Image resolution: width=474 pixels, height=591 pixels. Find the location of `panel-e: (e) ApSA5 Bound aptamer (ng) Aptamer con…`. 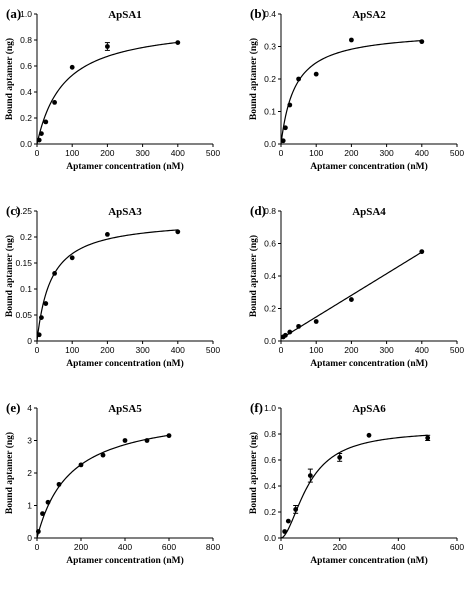

panel-e: (e) ApSA5 Bound aptamer (ng) Aptamer con… is located at coordinates (112, 483).